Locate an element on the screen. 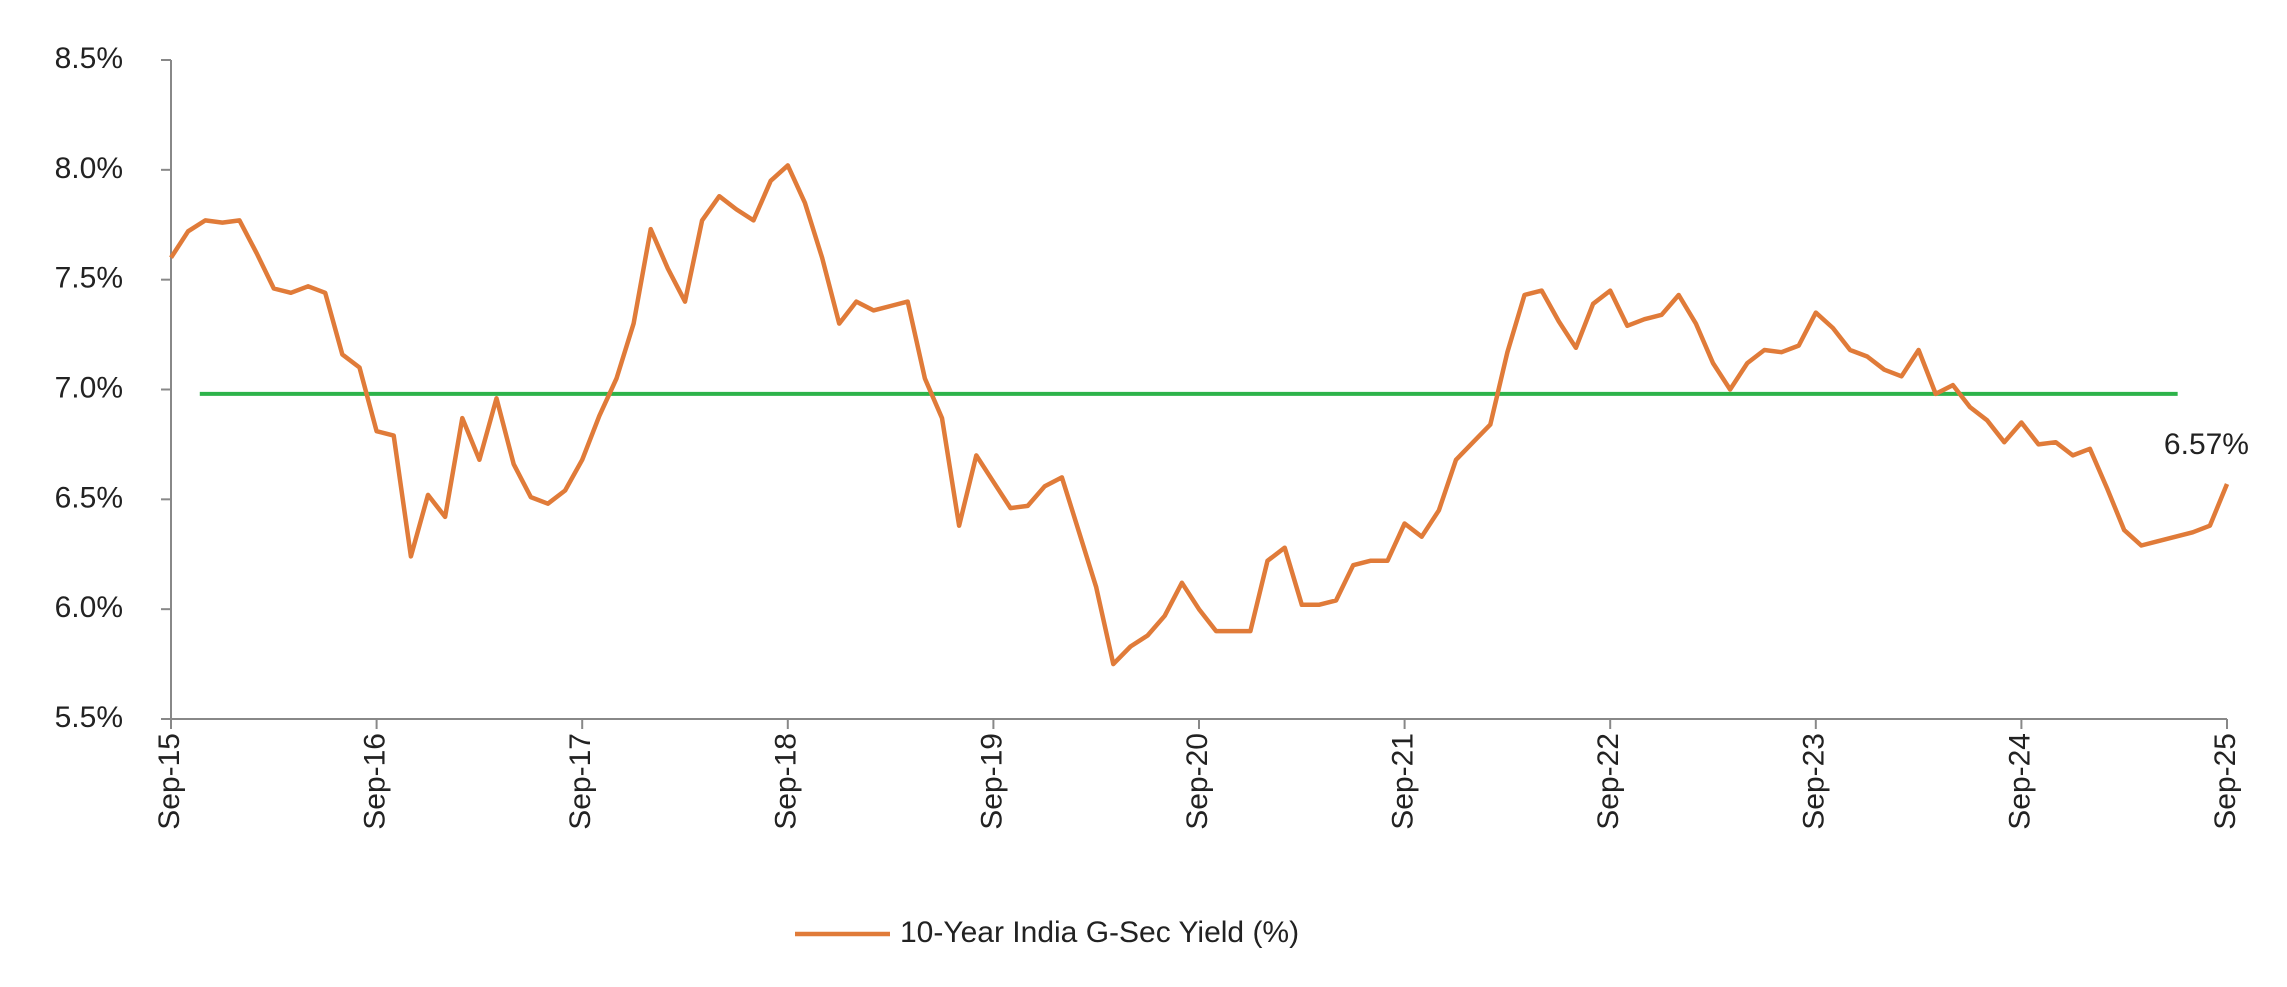 Image resolution: width=2287 pixels, height=987 pixels. x-tick-label: Sep-21 is located at coordinates (1403, 781).